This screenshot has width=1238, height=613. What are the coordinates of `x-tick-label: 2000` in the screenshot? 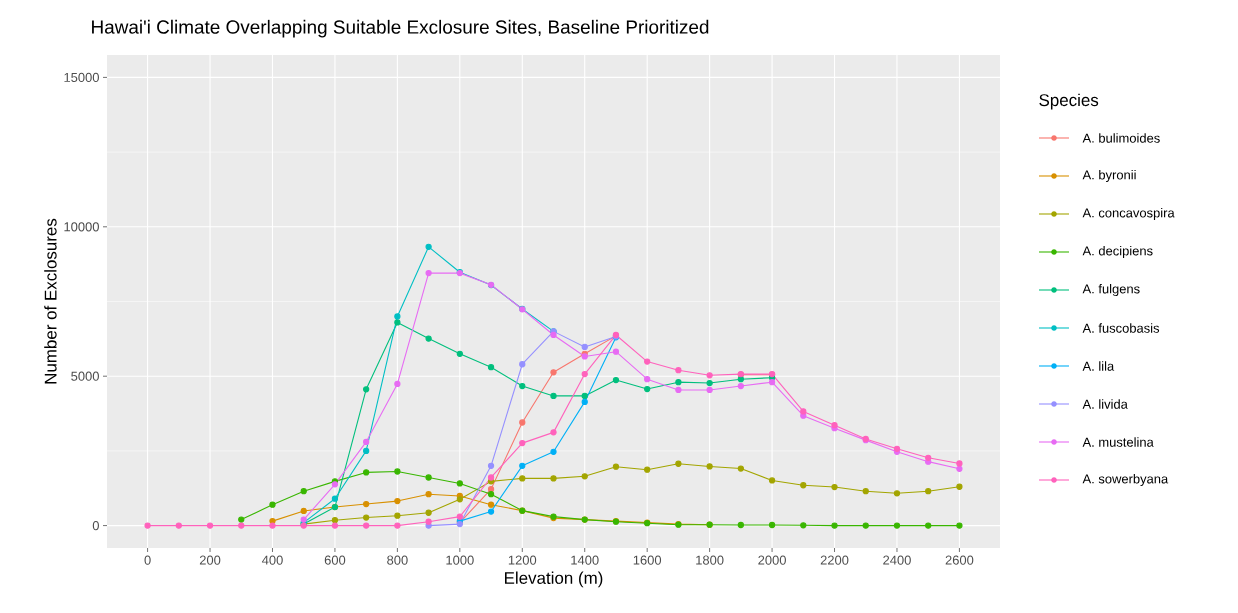 It's located at (772, 560).